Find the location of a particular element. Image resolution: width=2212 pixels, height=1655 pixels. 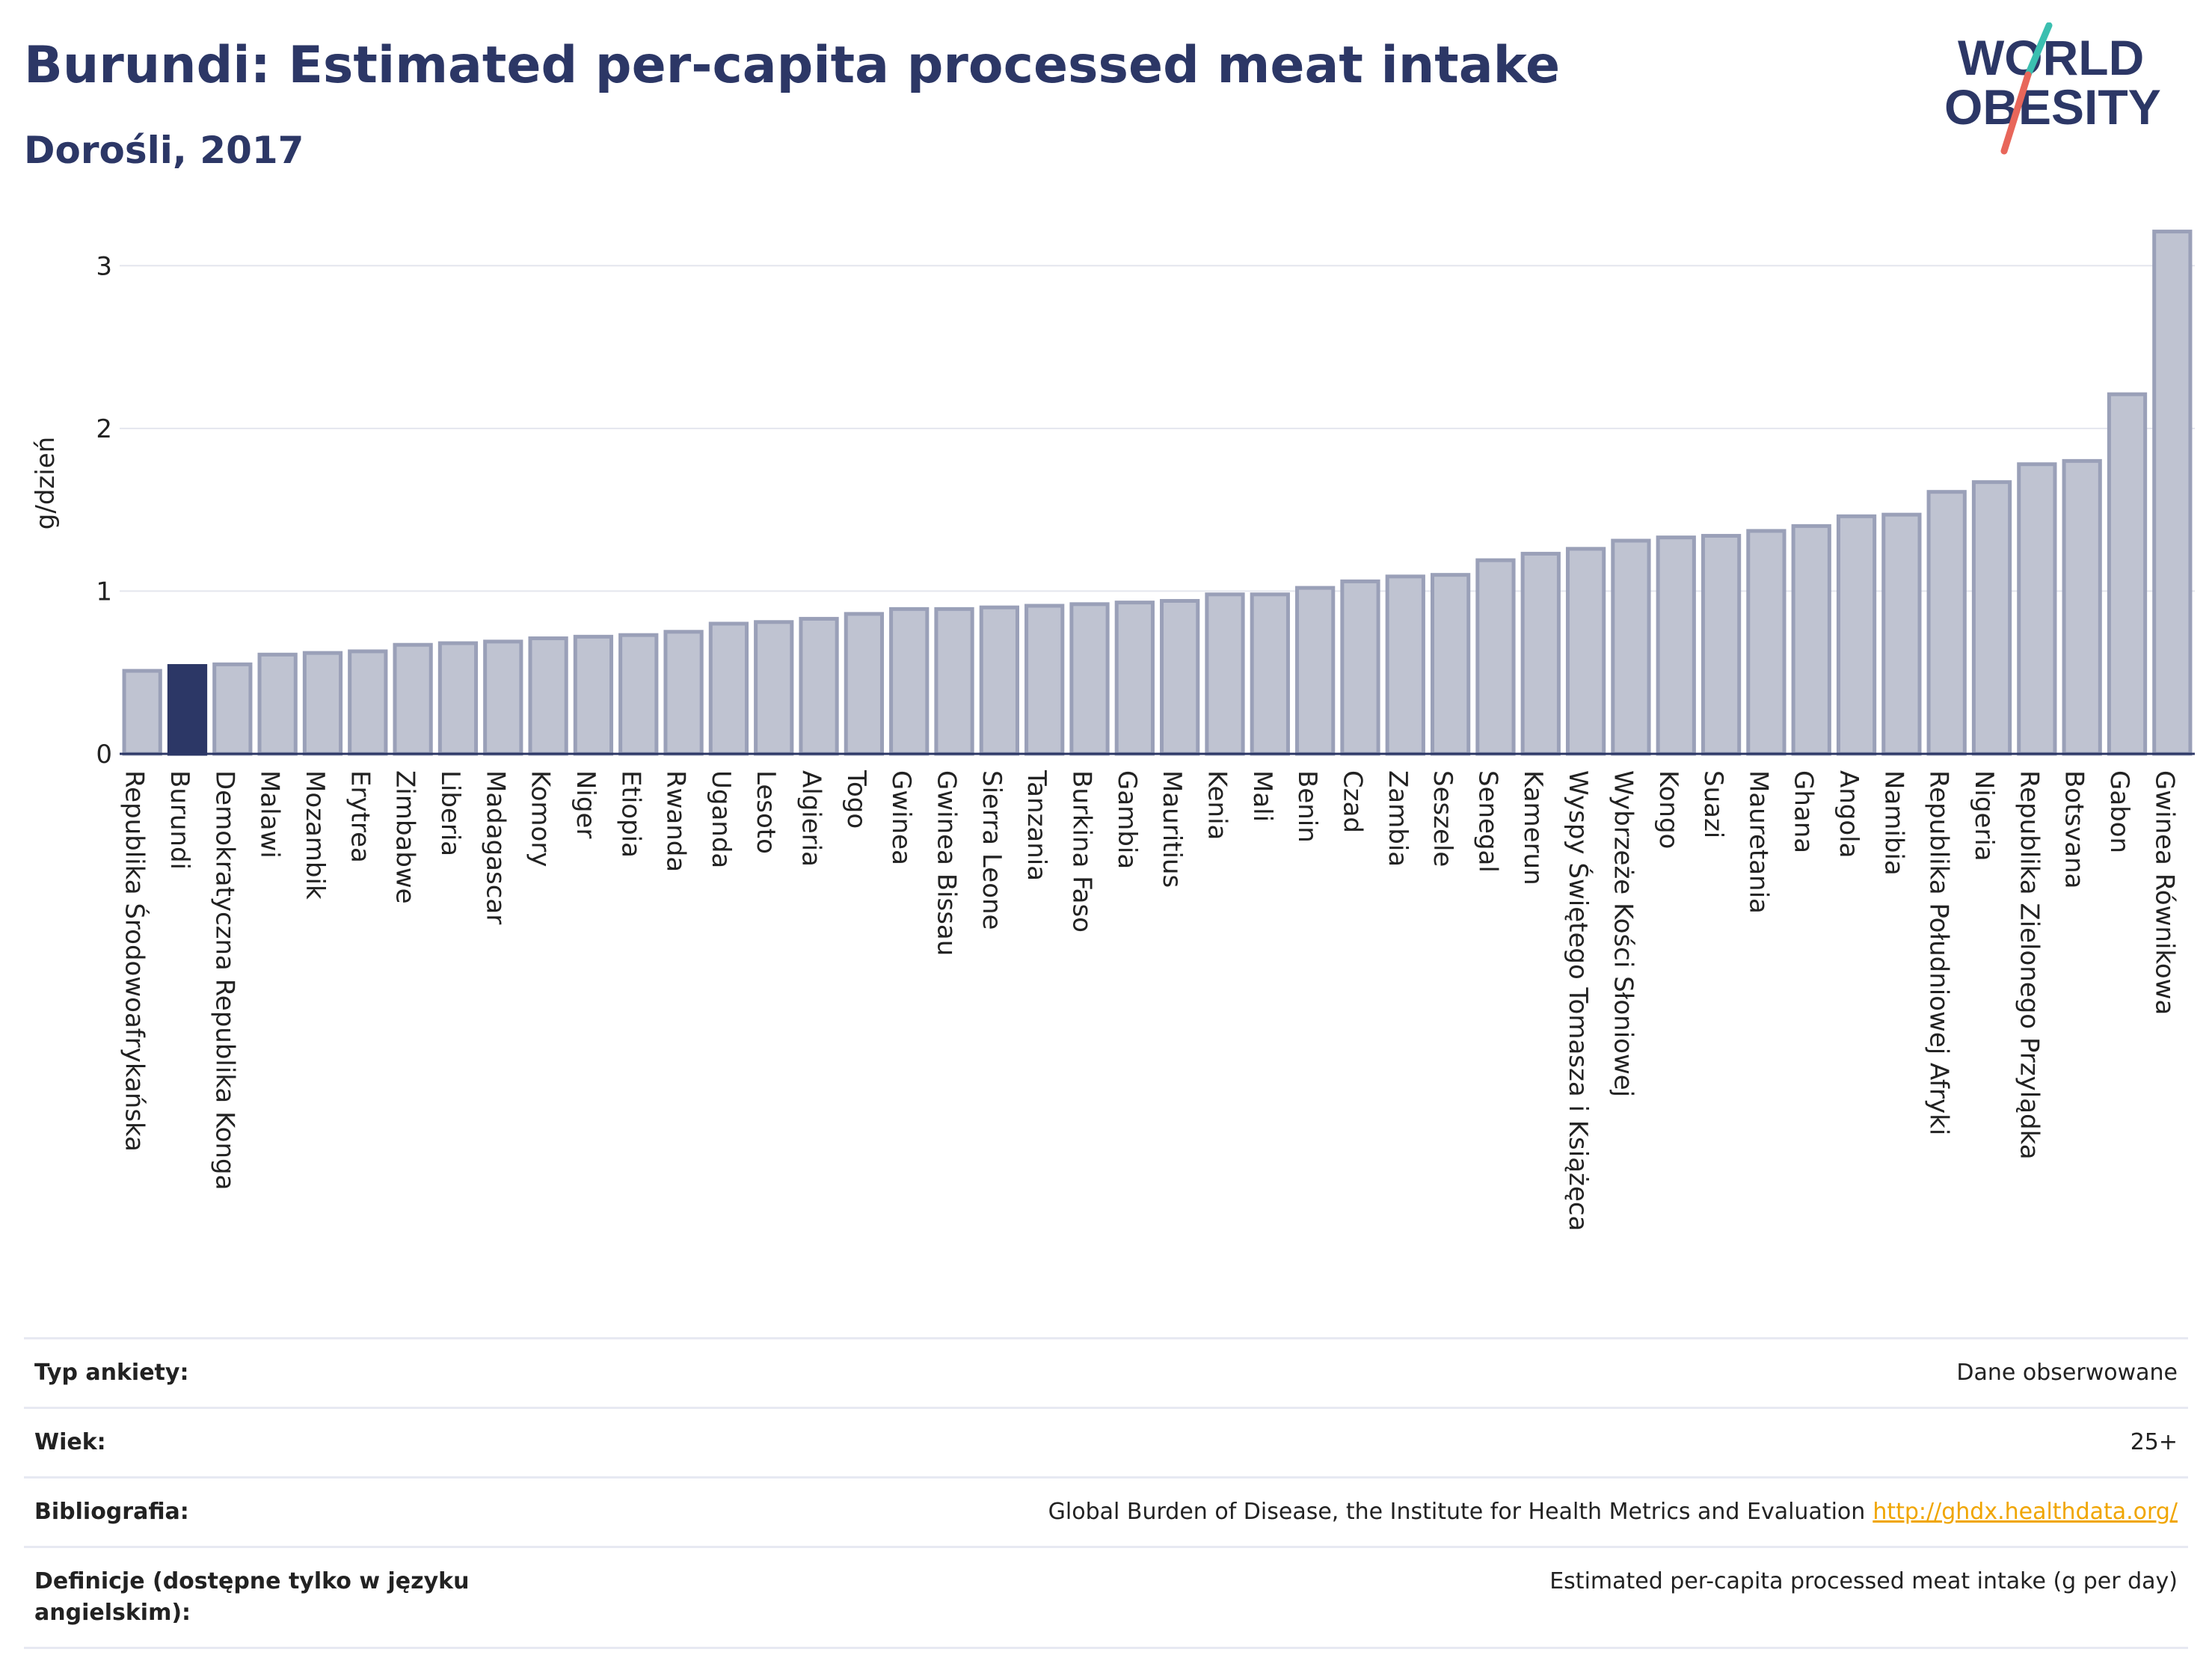

x-tick-label: Komory is located at coordinates (541, 818).